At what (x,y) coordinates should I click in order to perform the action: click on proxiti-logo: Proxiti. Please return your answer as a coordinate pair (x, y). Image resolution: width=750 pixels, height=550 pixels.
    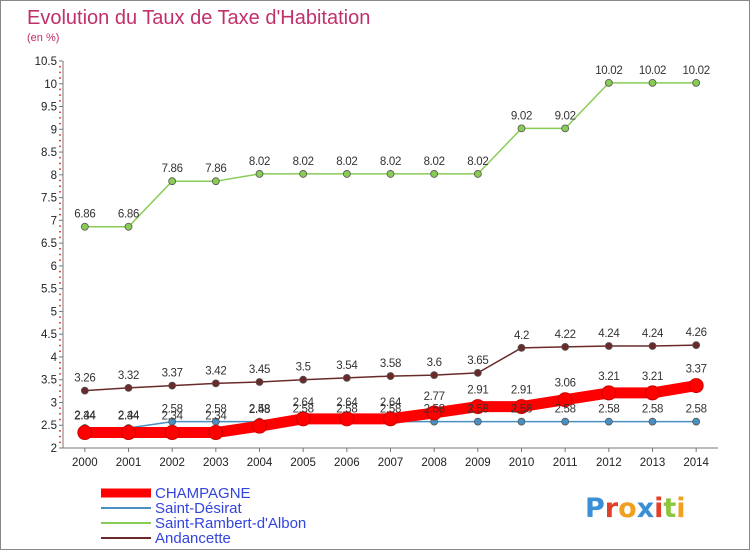
    Looking at the image, I should click on (635, 508).